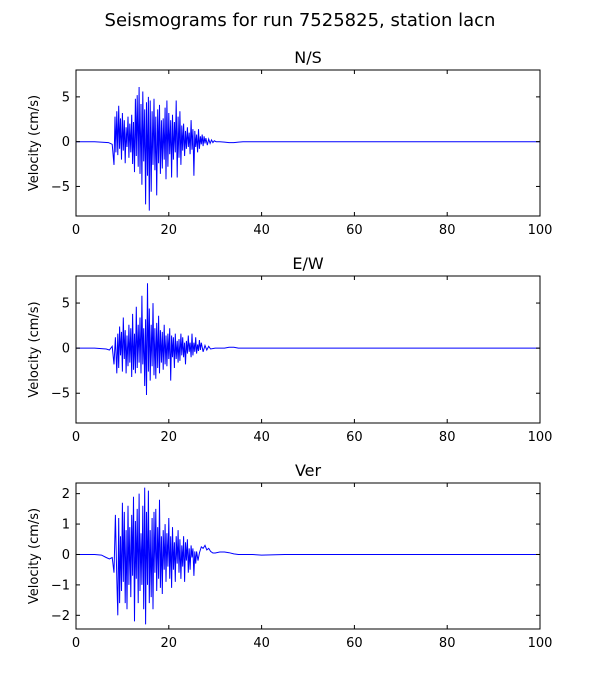 This screenshot has width=600, height=700. Describe the element at coordinates (308, 263) in the screenshot. I see `panel-title: E/W` at that location.